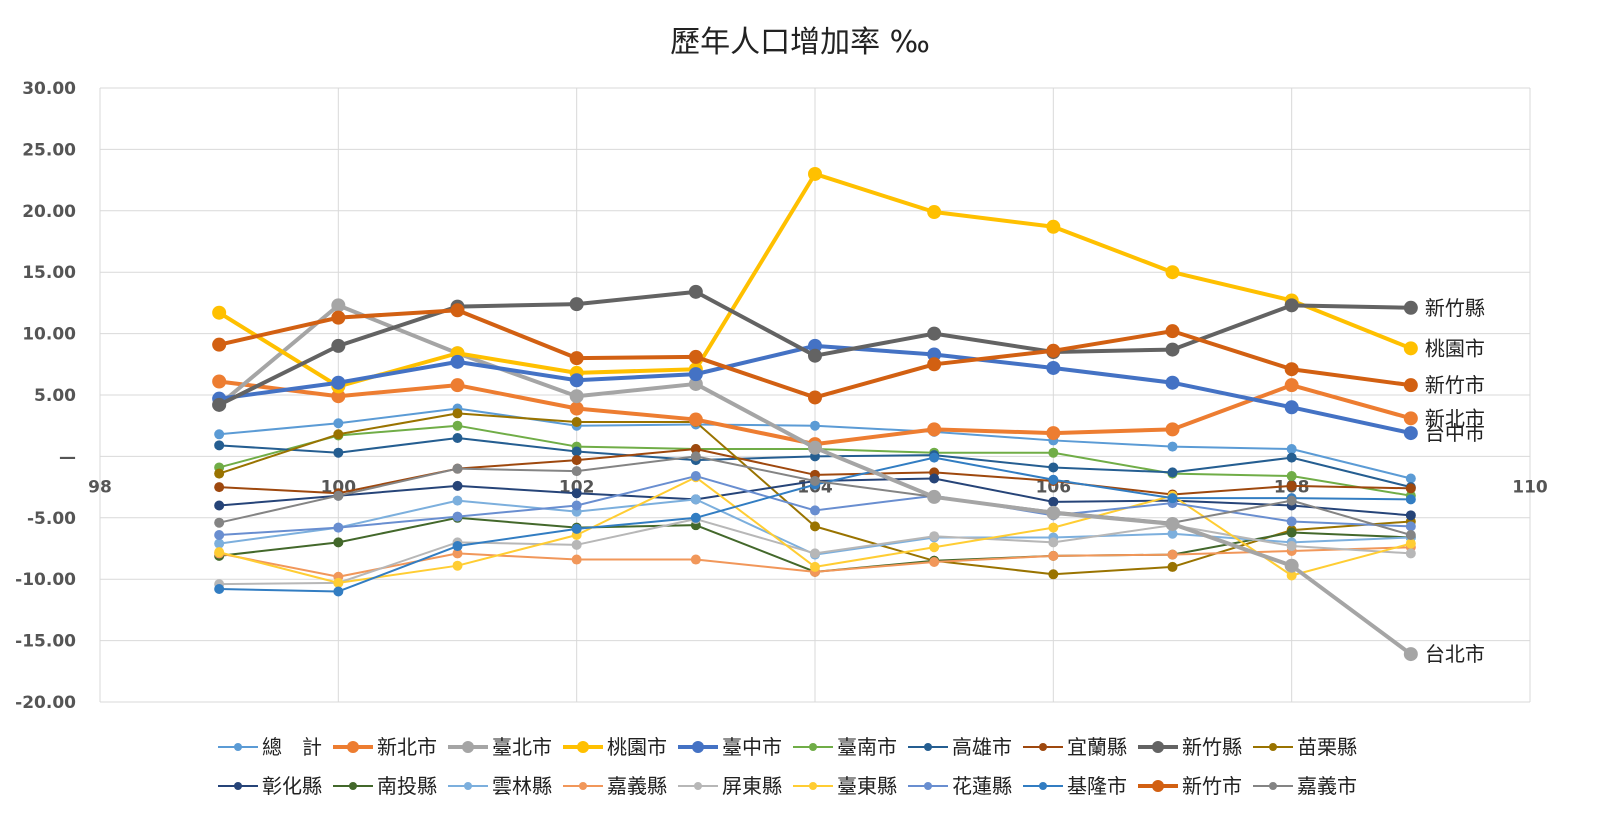 Image resolution: width=1600 pixels, height=831 pixels. I want to click on legend-item: 花蓮縣, so click(960, 786).